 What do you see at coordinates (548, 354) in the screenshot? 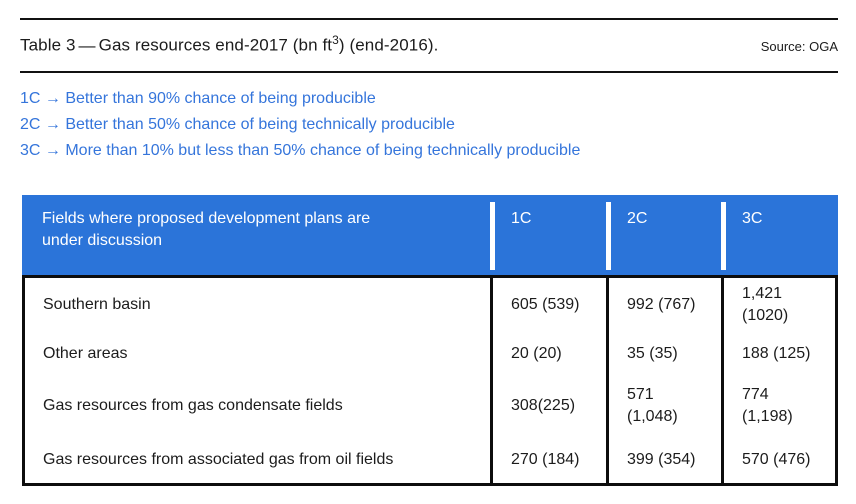
I see `value-cell-1c: 20 (20)` at bounding box center [548, 354].